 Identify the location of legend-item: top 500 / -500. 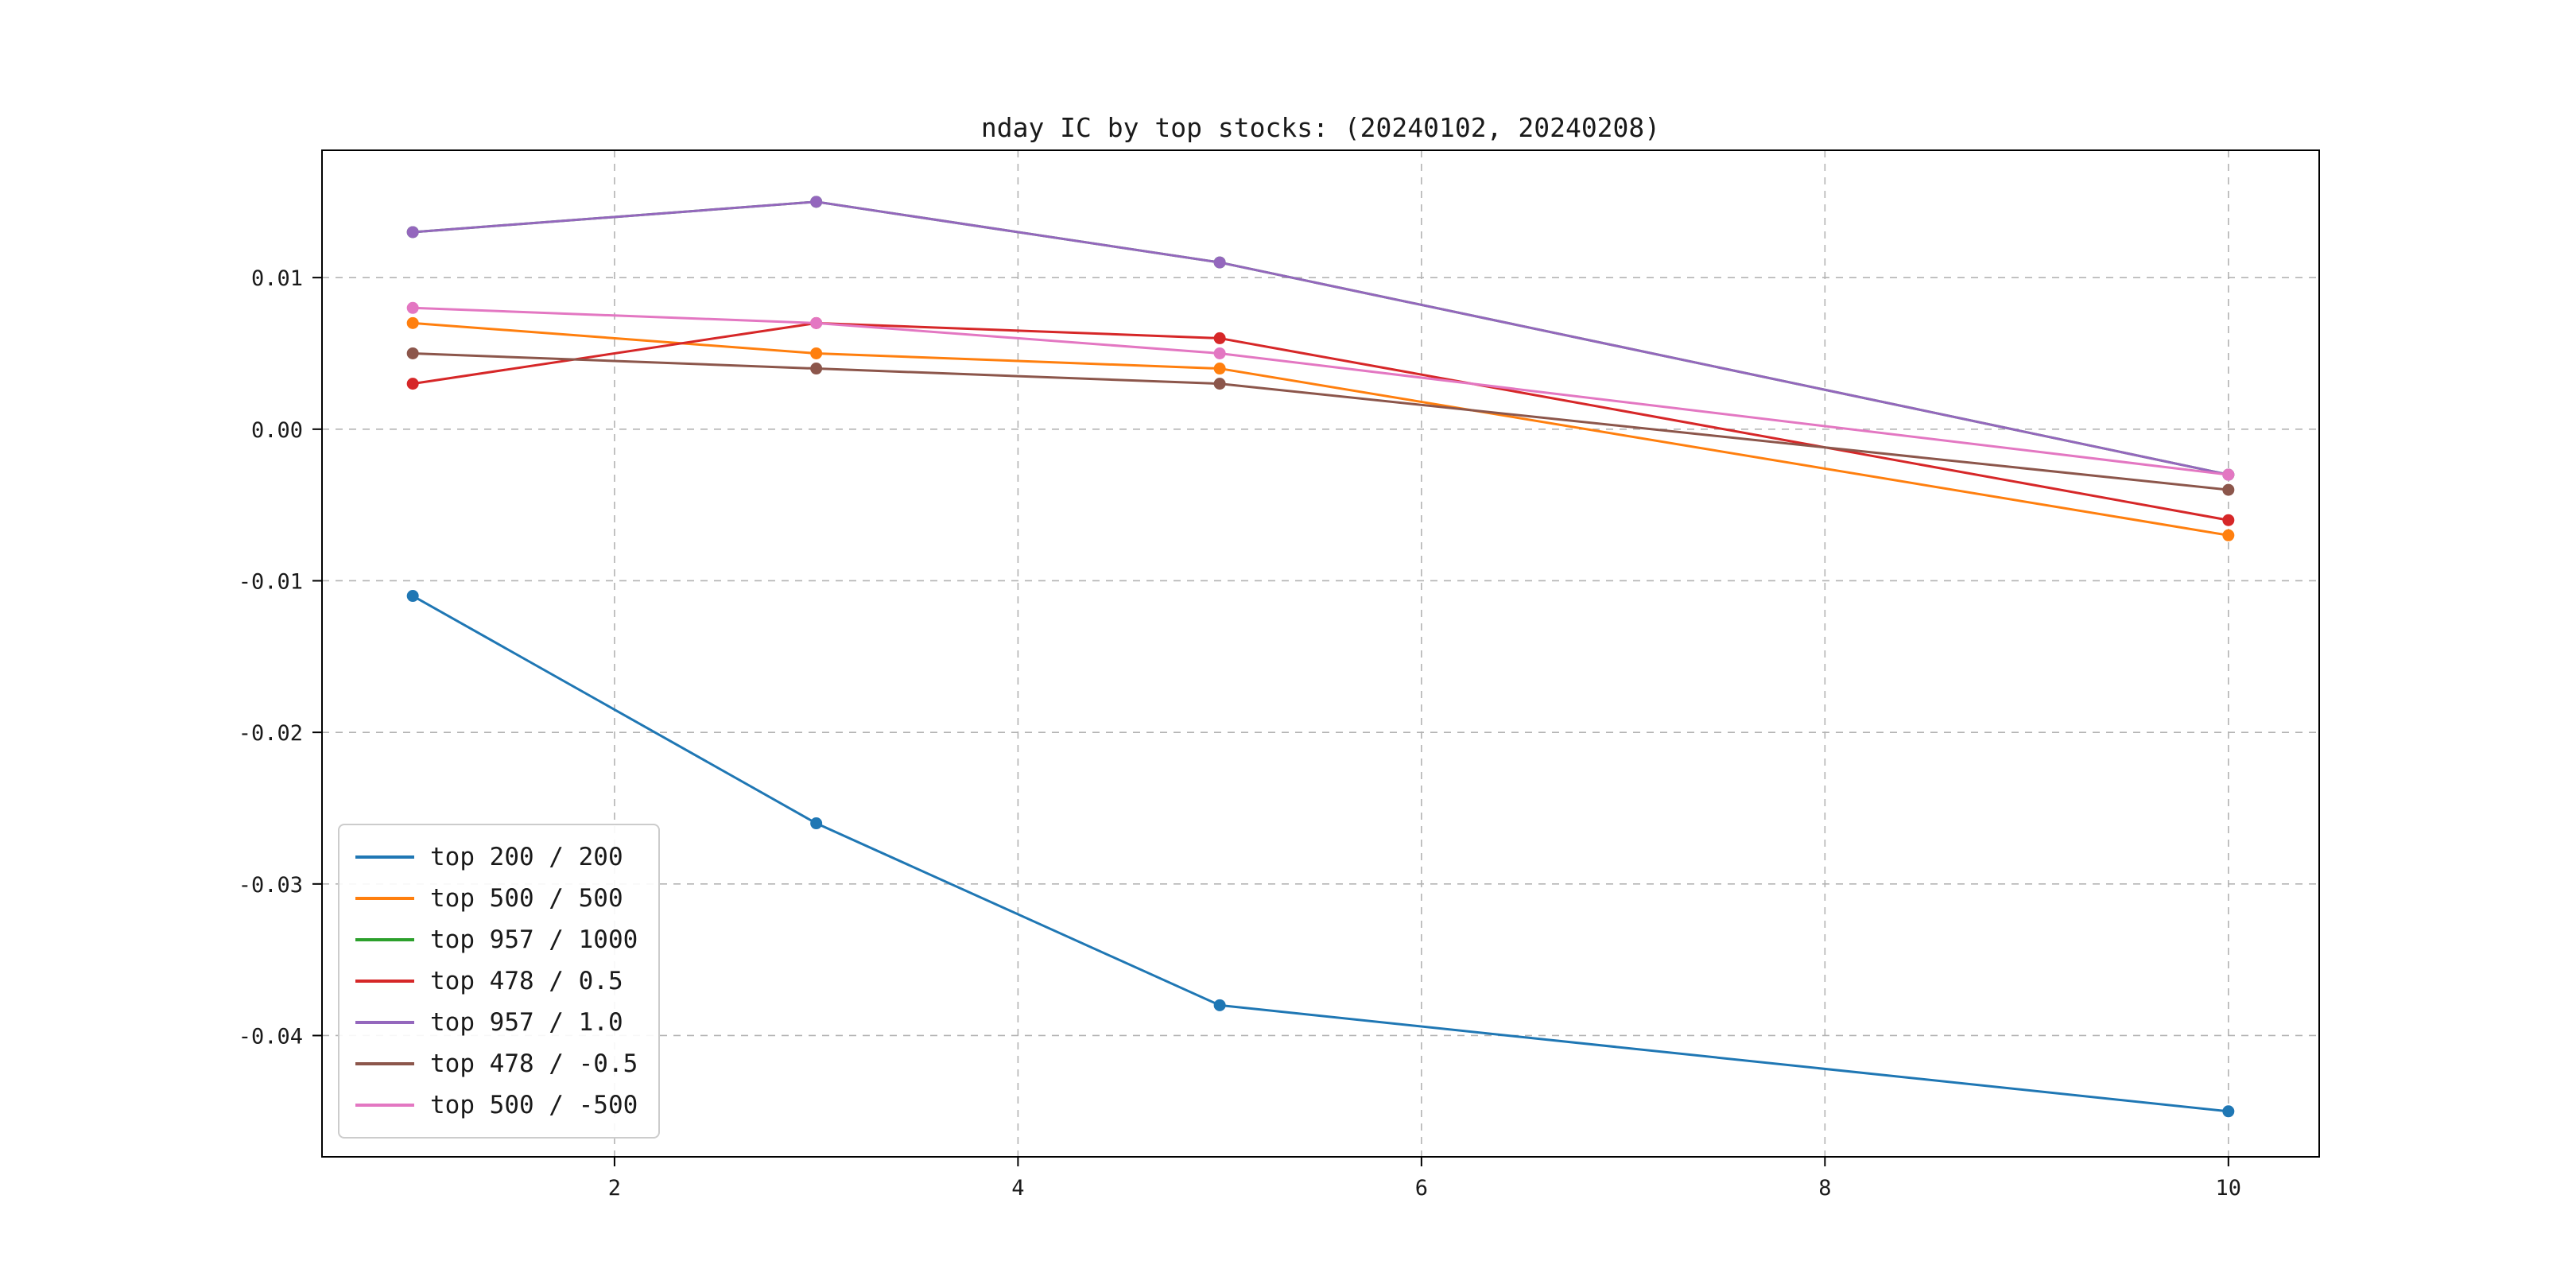
(497, 1105).